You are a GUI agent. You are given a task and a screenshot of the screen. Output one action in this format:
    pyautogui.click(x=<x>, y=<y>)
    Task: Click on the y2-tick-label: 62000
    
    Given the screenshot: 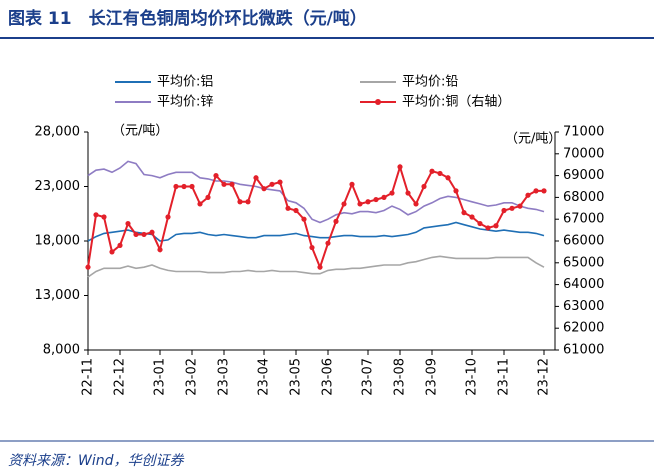 What is the action you would take?
    pyautogui.click(x=583, y=328)
    